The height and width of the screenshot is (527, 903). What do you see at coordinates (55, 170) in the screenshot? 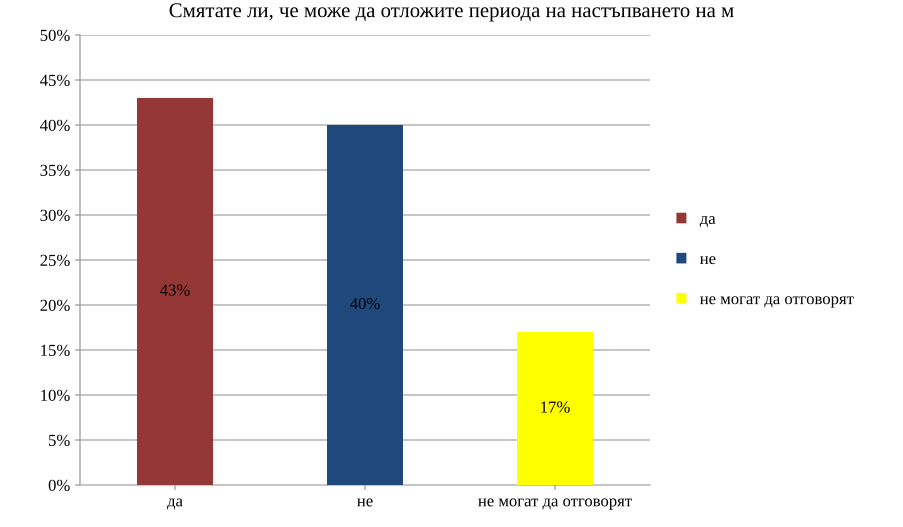
I see `y-tick-label: 35%` at bounding box center [55, 170].